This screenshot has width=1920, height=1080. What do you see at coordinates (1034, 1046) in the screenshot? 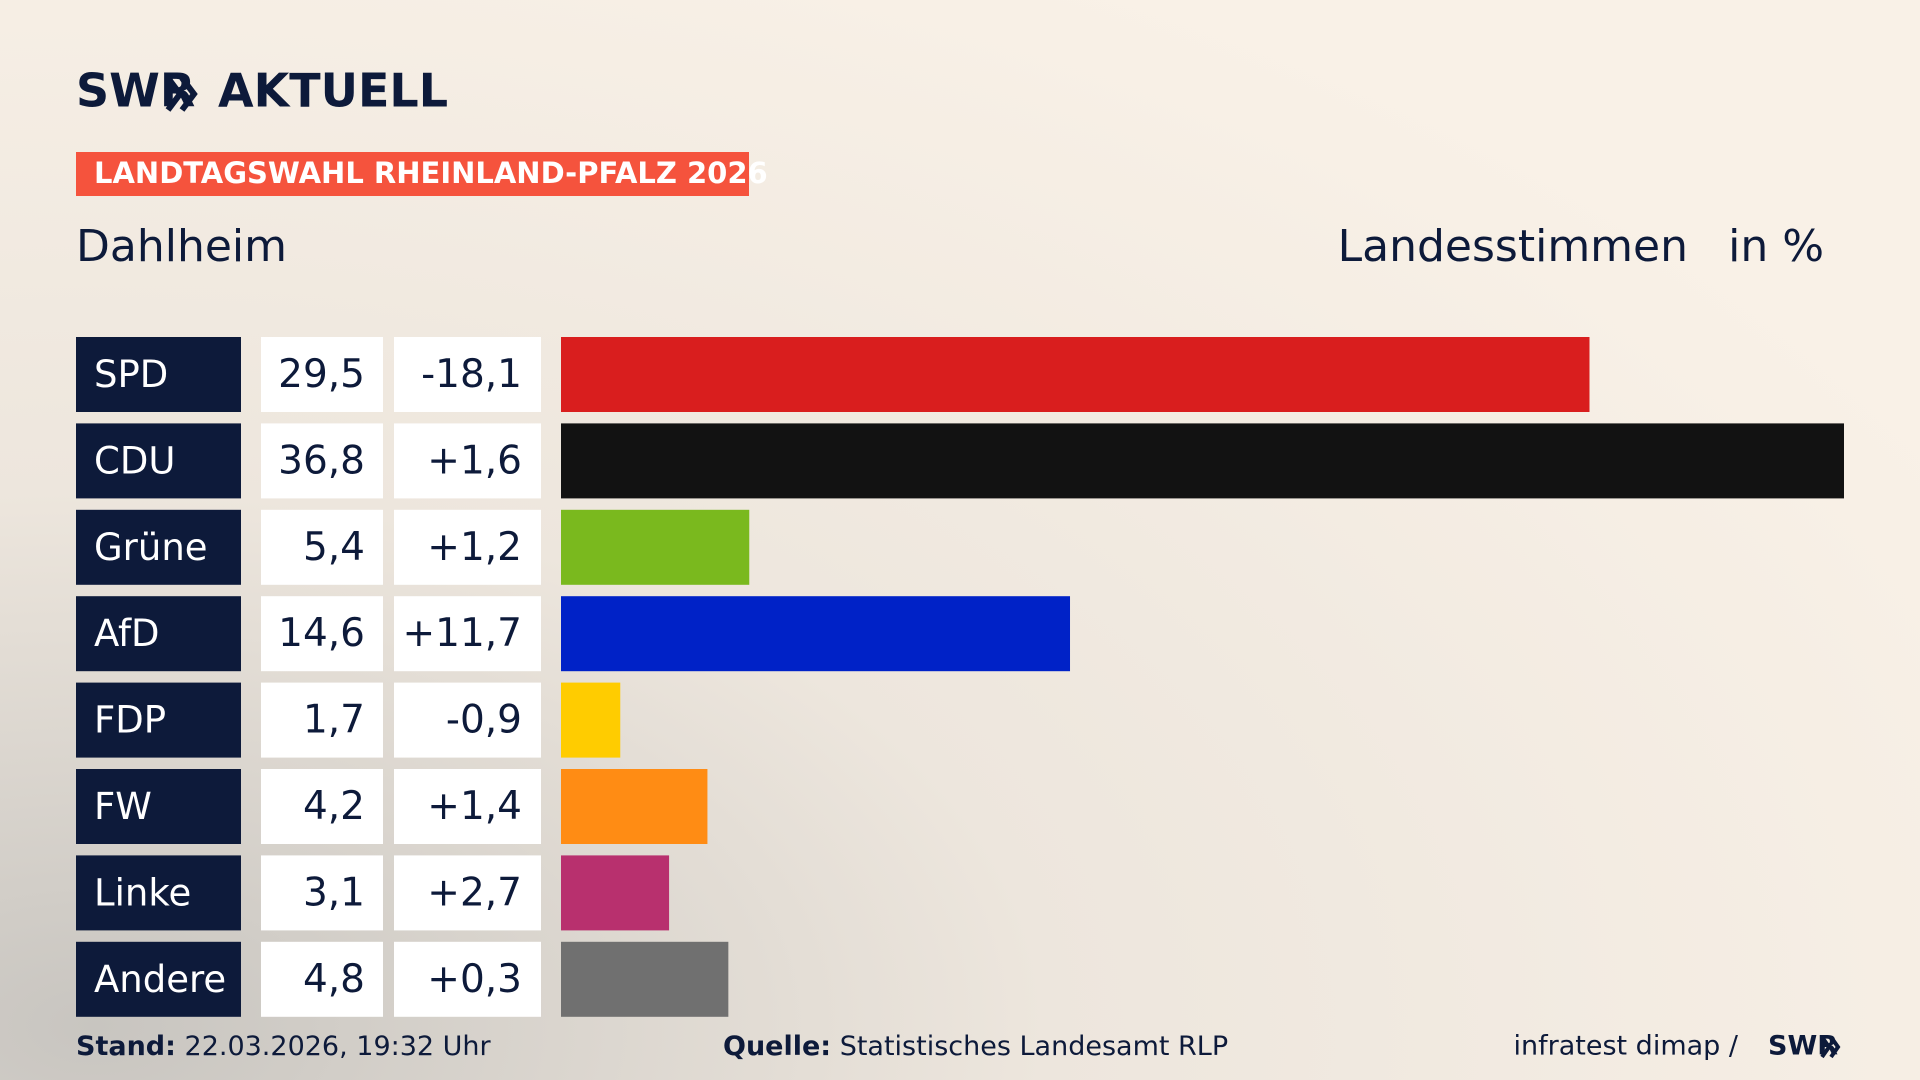
I see `source-value: Statistisches Landesamt RLP` at bounding box center [1034, 1046].